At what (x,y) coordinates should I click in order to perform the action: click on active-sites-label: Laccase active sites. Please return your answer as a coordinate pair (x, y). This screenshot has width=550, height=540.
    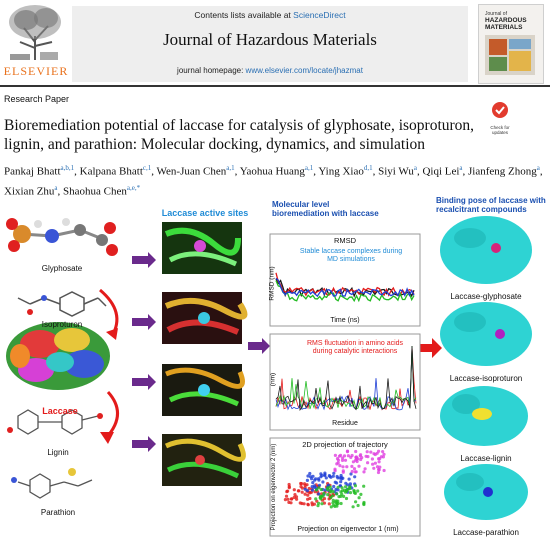
    Looking at the image, I should click on (205, 213).